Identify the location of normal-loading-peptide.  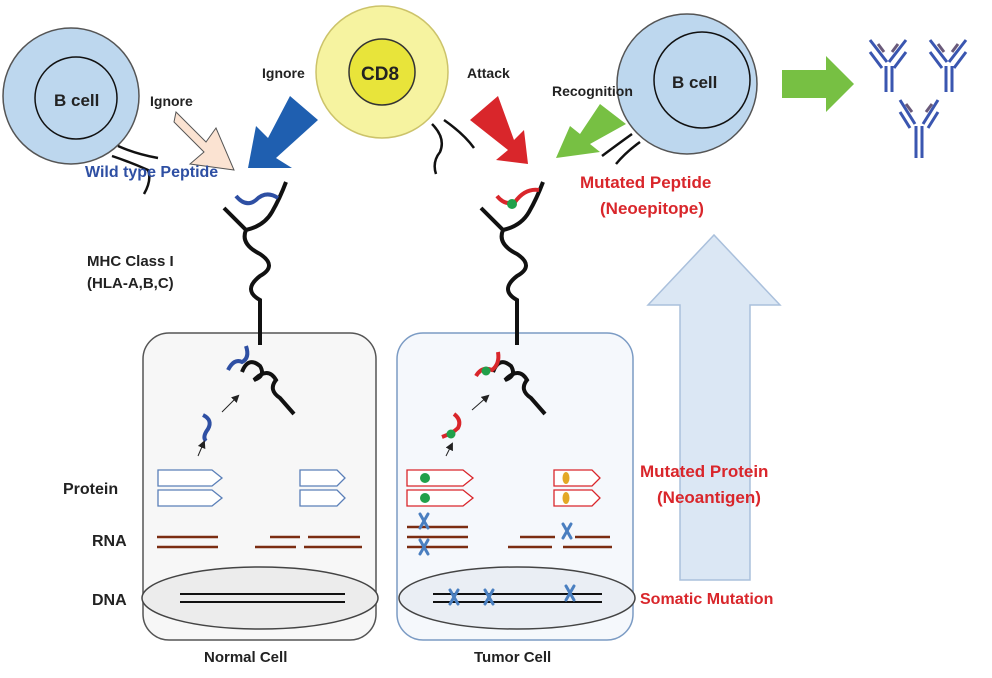
(238, 358).